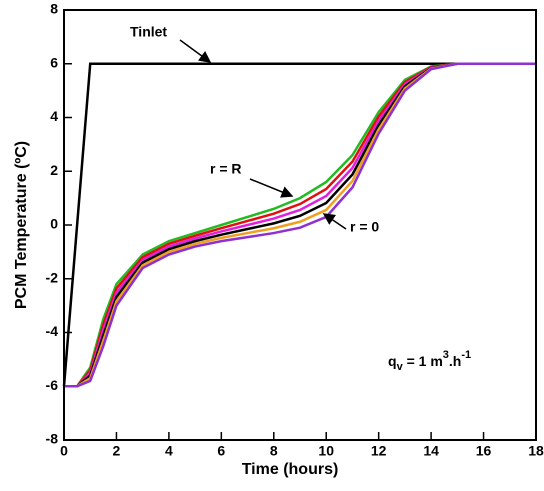 Image resolution: width=544 pixels, height=491 pixels. Describe the element at coordinates (274, 451) in the screenshot. I see `x-tick-label: 8` at that location.